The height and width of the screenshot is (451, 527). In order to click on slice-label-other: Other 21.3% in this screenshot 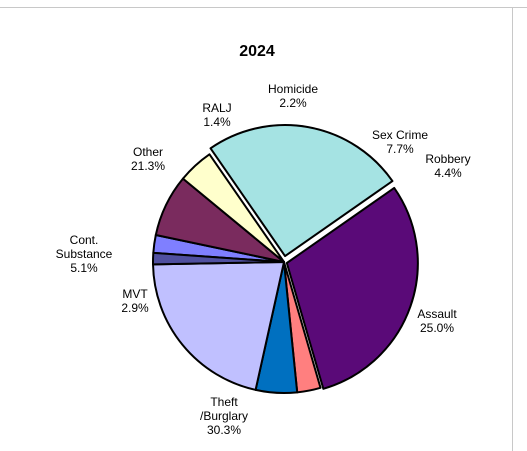, I will do `click(148, 159)`.